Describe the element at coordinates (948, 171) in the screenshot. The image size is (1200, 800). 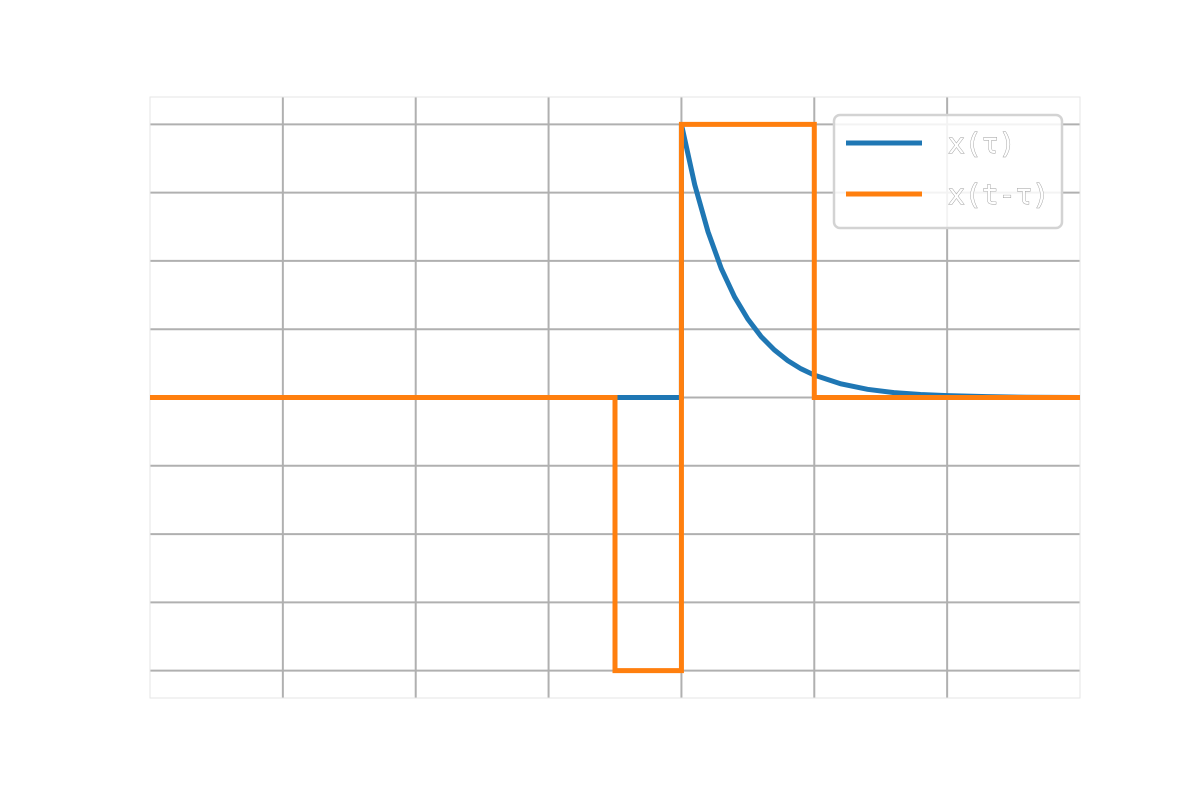
I see `legend: x(τ) x(t-τ)` at that location.